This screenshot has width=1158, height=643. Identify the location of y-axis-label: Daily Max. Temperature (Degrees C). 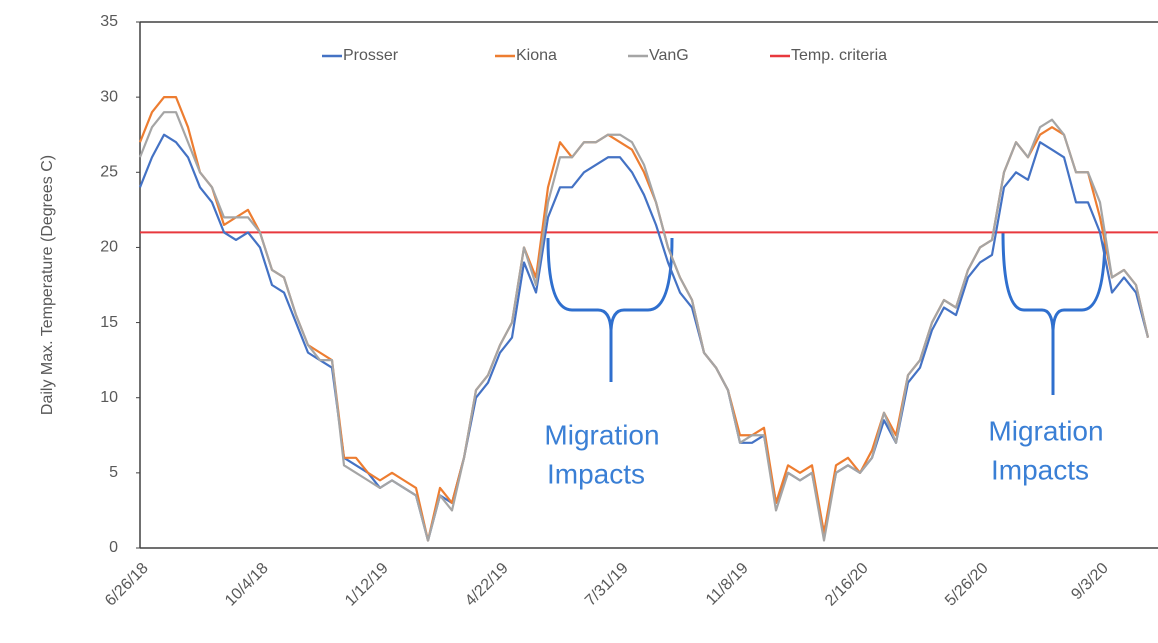
(47, 285).